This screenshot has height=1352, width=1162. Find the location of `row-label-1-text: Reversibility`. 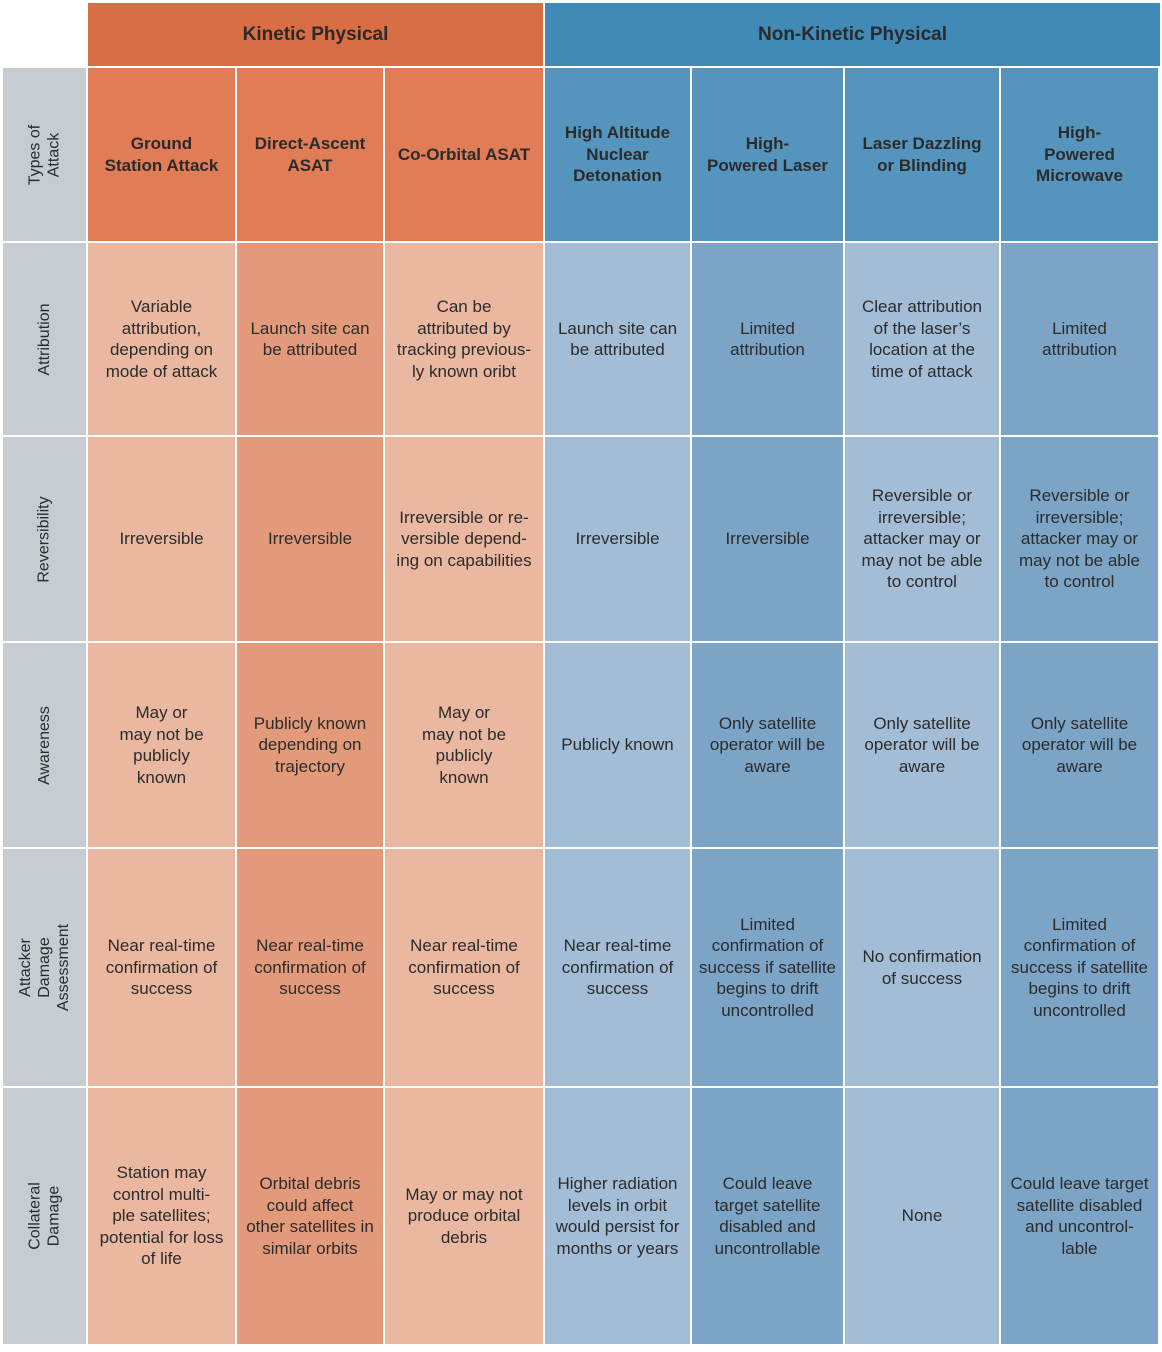

row-label-1-text: Reversibility is located at coordinates (44, 539).